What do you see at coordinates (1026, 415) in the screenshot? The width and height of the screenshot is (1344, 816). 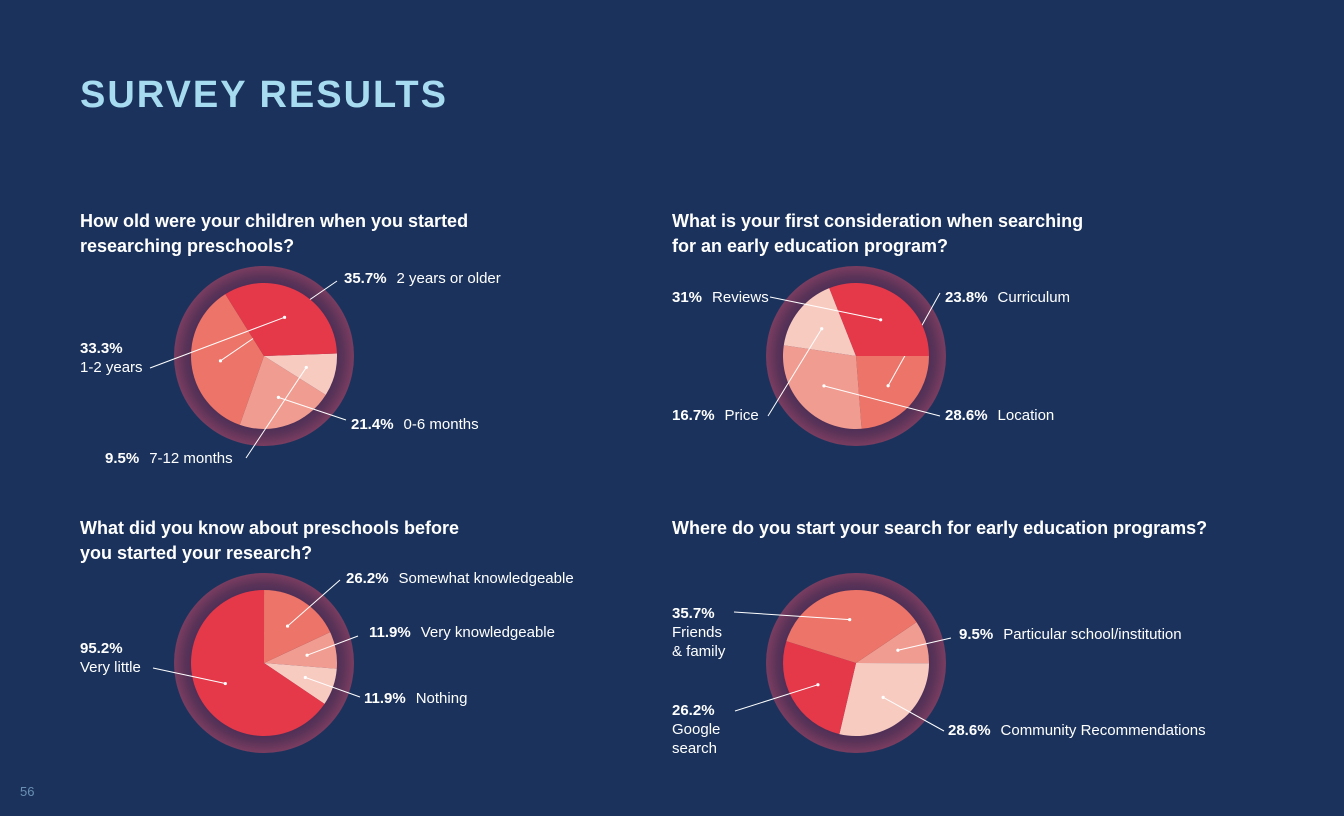 I see `slice-label: Location` at bounding box center [1026, 415].